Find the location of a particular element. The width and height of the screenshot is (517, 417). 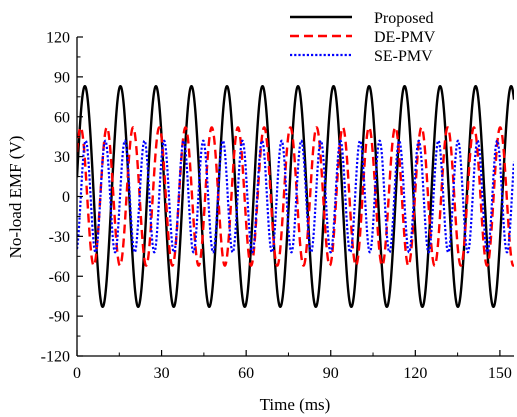

y-axis-title: No-load EMF (V) is located at coordinates (15, 197).